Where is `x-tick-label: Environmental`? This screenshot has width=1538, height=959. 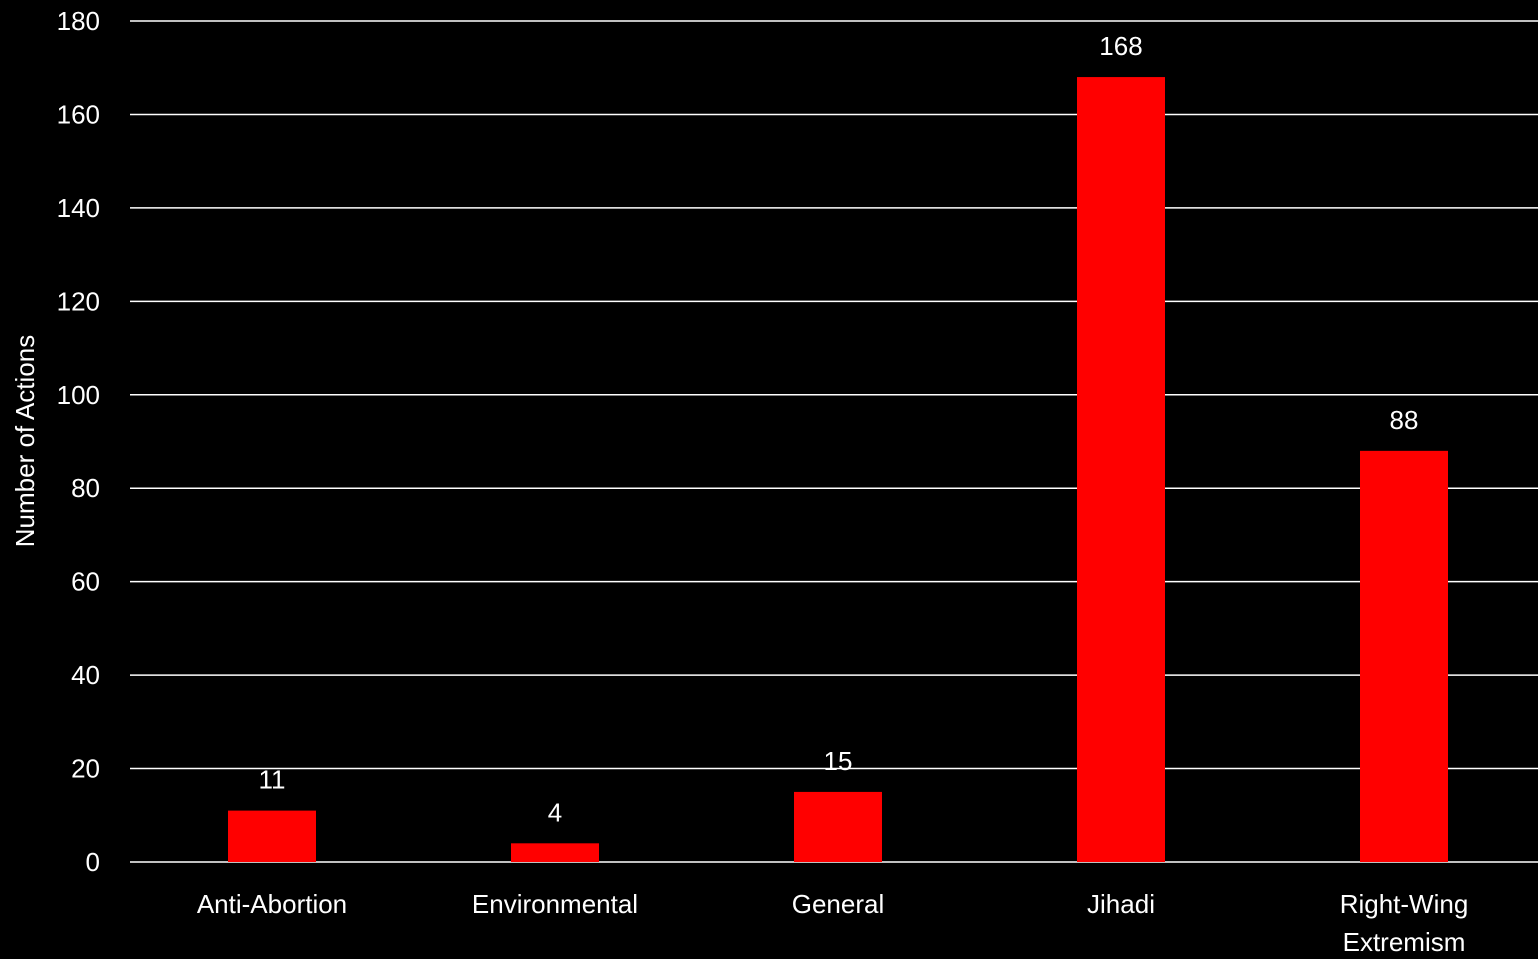 x-tick-label: Environmental is located at coordinates (555, 904).